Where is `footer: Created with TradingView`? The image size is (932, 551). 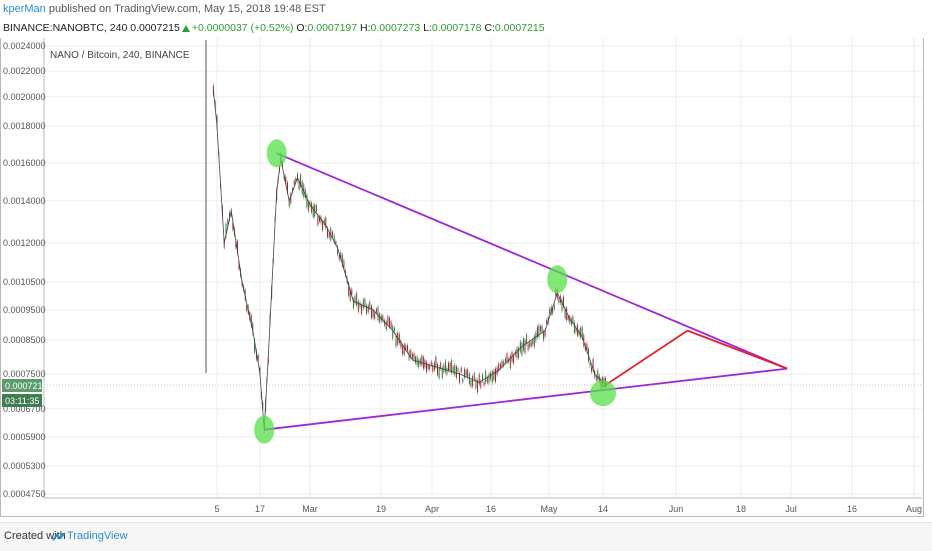 footer: Created with TradingView is located at coordinates (466, 536).